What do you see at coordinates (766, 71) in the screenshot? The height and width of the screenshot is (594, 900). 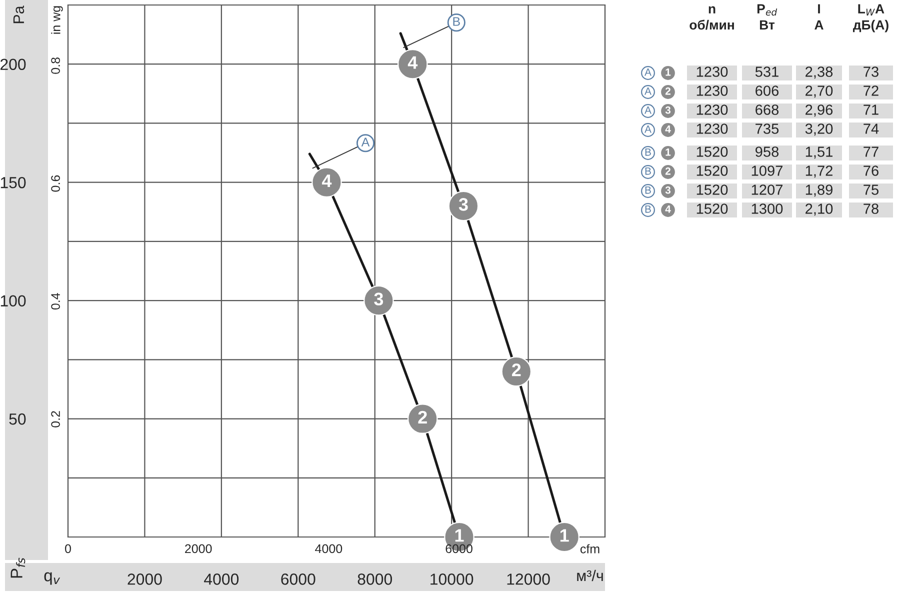 I see `text: 531` at bounding box center [766, 71].